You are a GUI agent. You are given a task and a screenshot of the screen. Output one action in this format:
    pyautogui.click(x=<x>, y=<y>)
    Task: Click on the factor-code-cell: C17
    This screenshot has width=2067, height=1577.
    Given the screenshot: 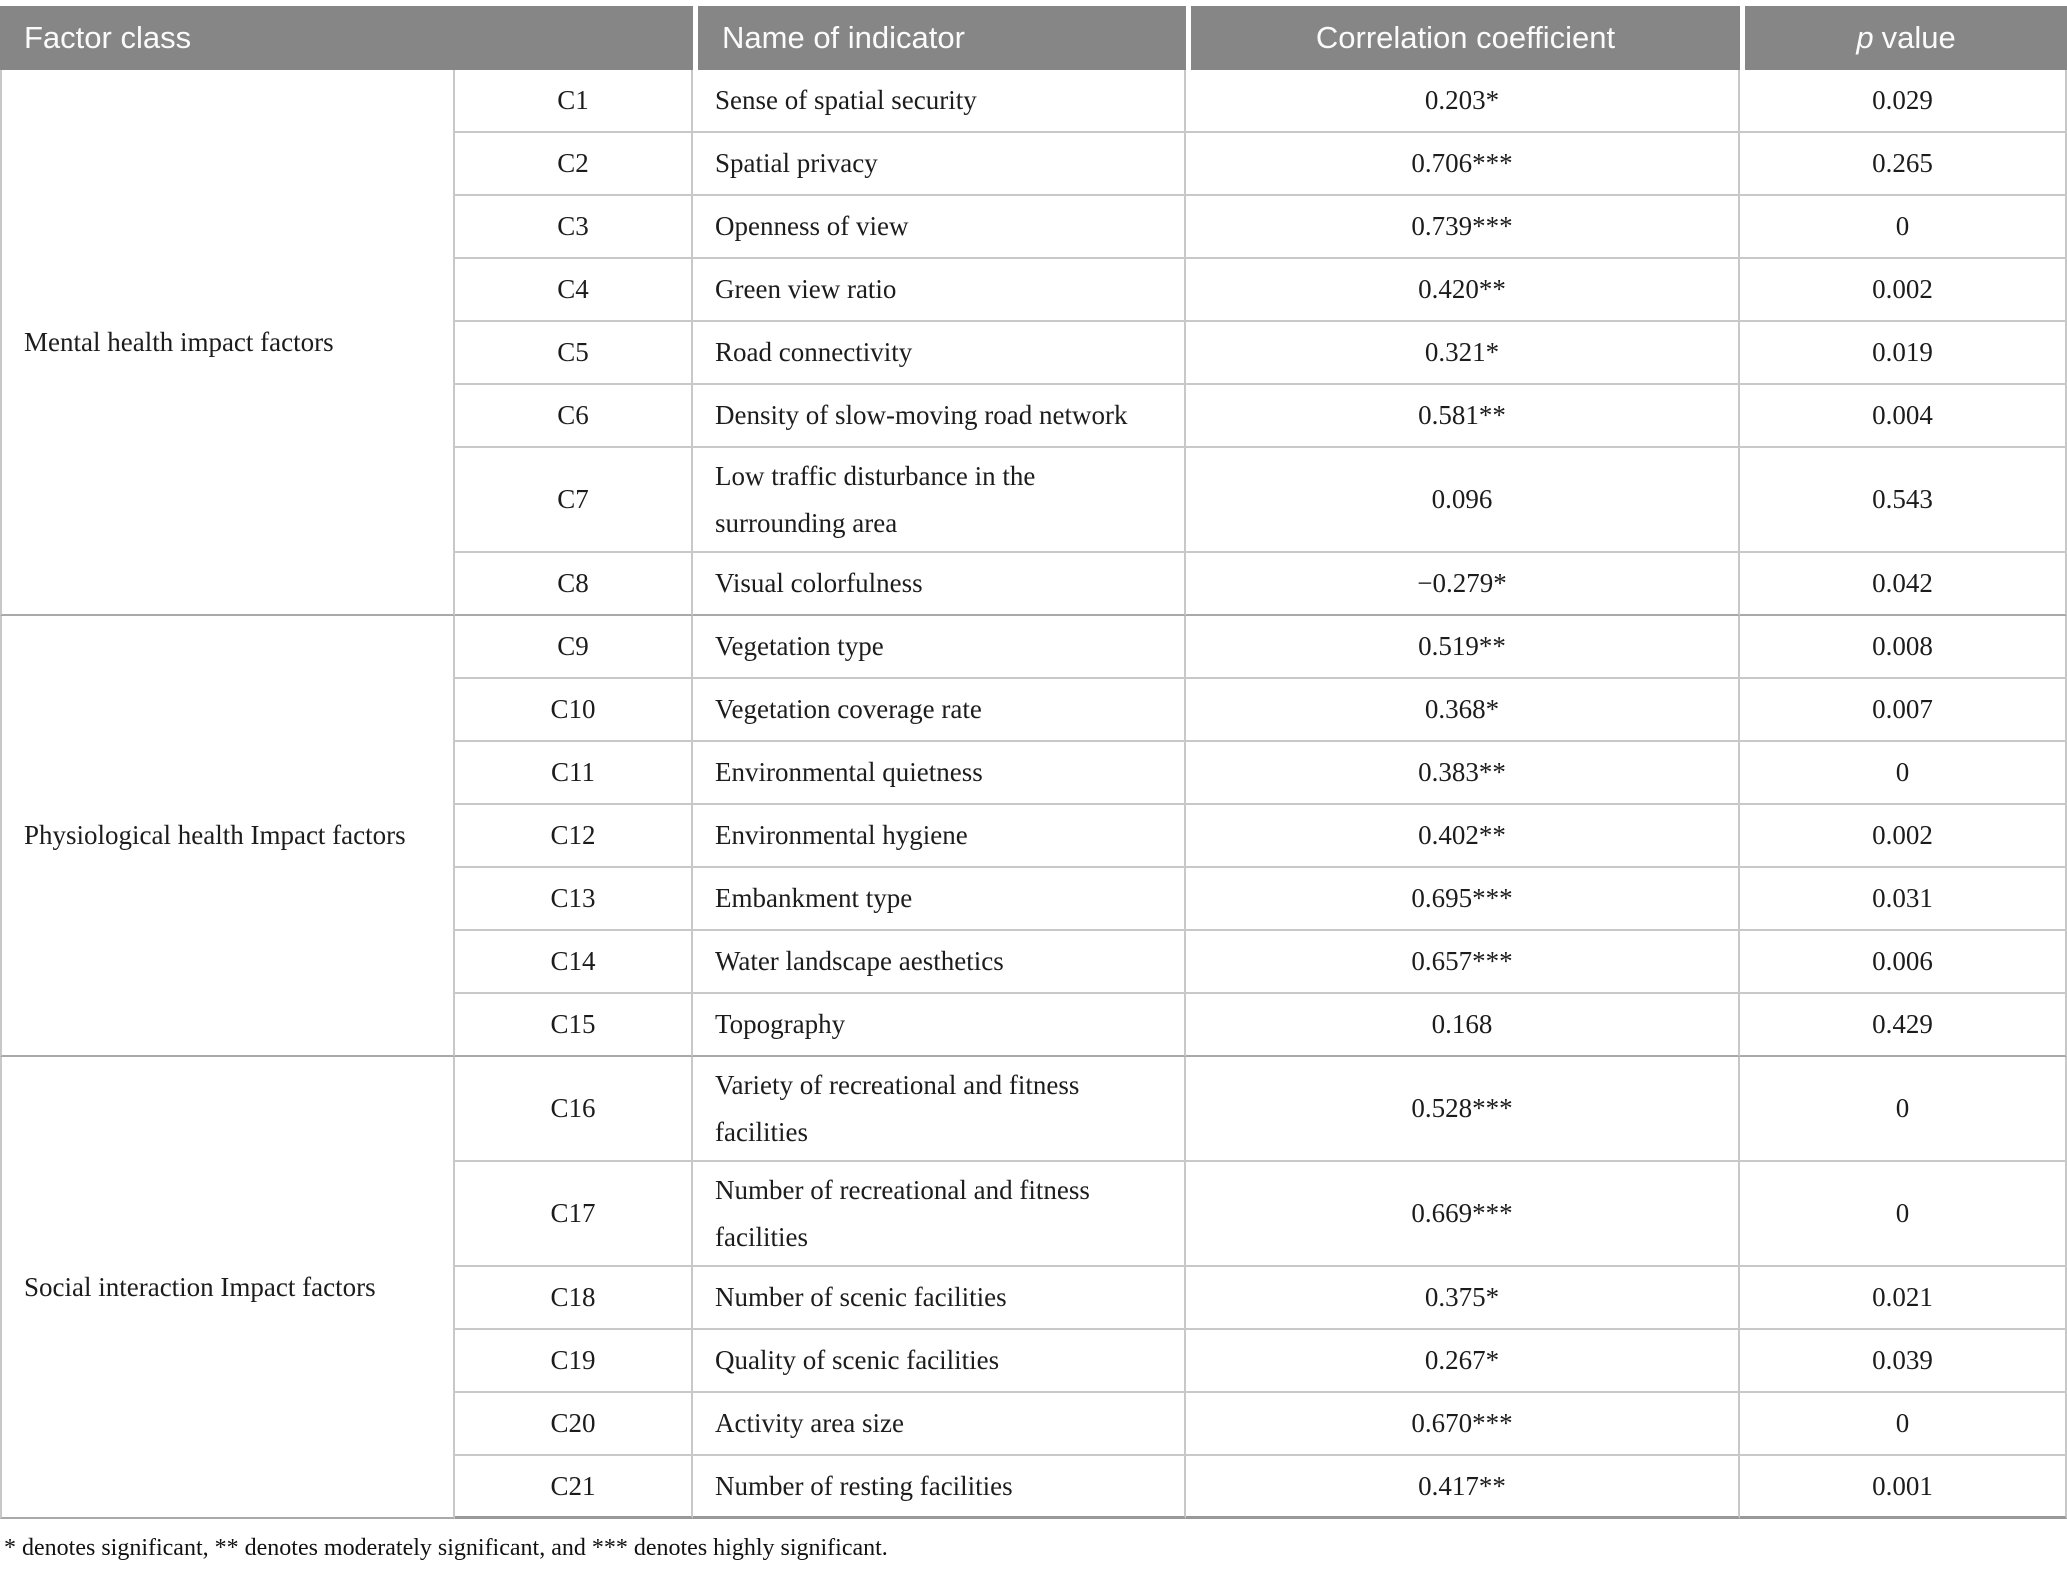 What is the action you would take?
    pyautogui.click(x=574, y=1214)
    